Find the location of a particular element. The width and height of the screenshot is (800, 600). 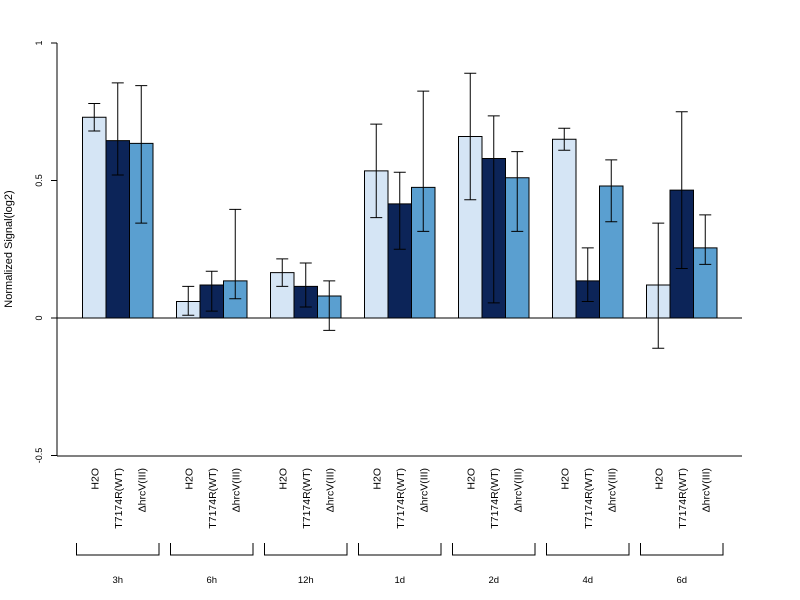

y-axis-label: Normalized Signal(log2) is located at coordinates (9, 248).